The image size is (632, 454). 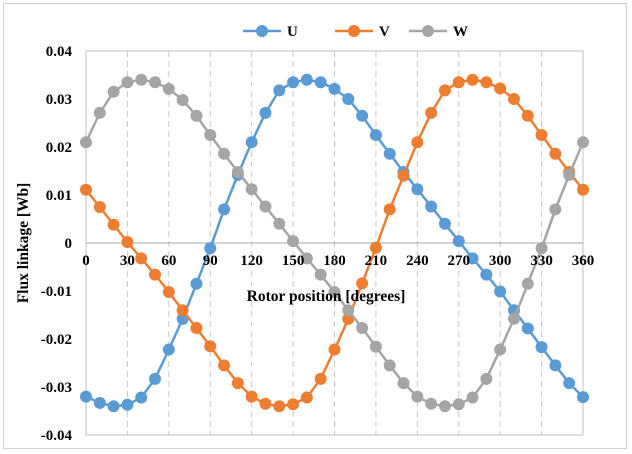 What do you see at coordinates (59, 100) in the screenshot?
I see `y-tick-label: 0.03` at bounding box center [59, 100].